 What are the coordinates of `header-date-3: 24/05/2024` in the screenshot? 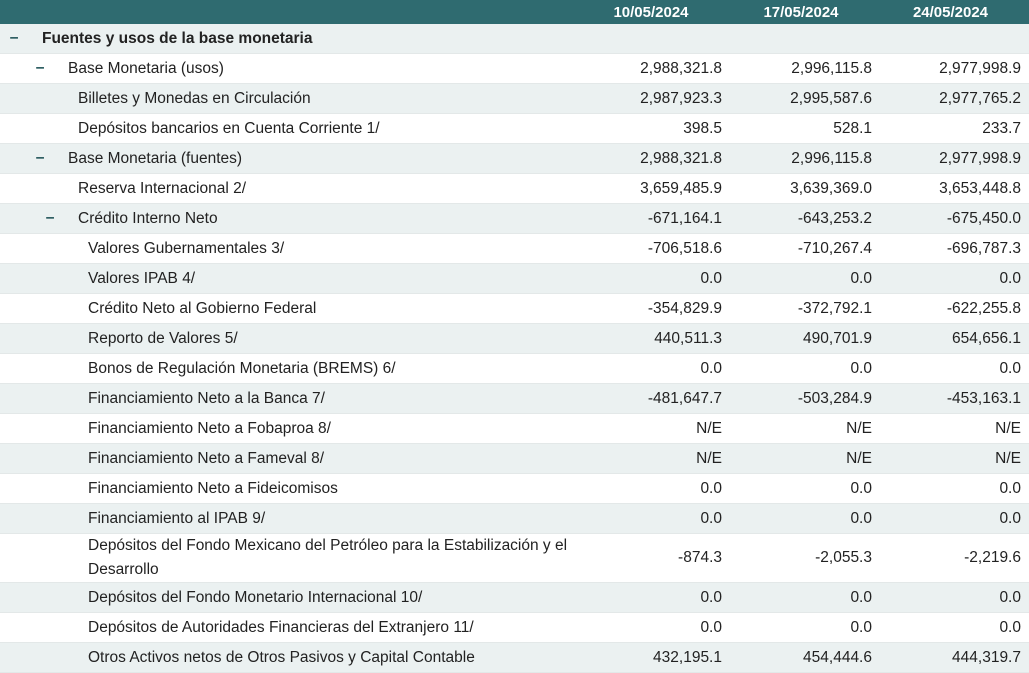 It's located at (954, 12).